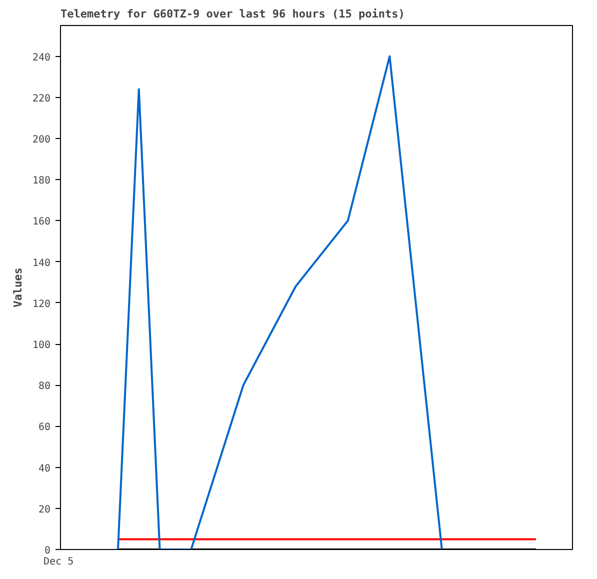 Image resolution: width=597 pixels, height=579 pixels. What do you see at coordinates (41, 263) in the screenshot?
I see `y-tick-label: 140` at bounding box center [41, 263].